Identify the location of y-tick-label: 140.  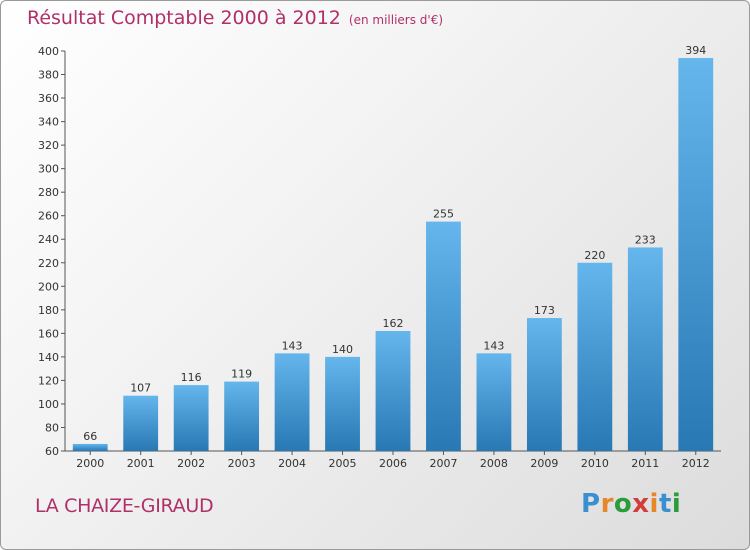
(48, 357).